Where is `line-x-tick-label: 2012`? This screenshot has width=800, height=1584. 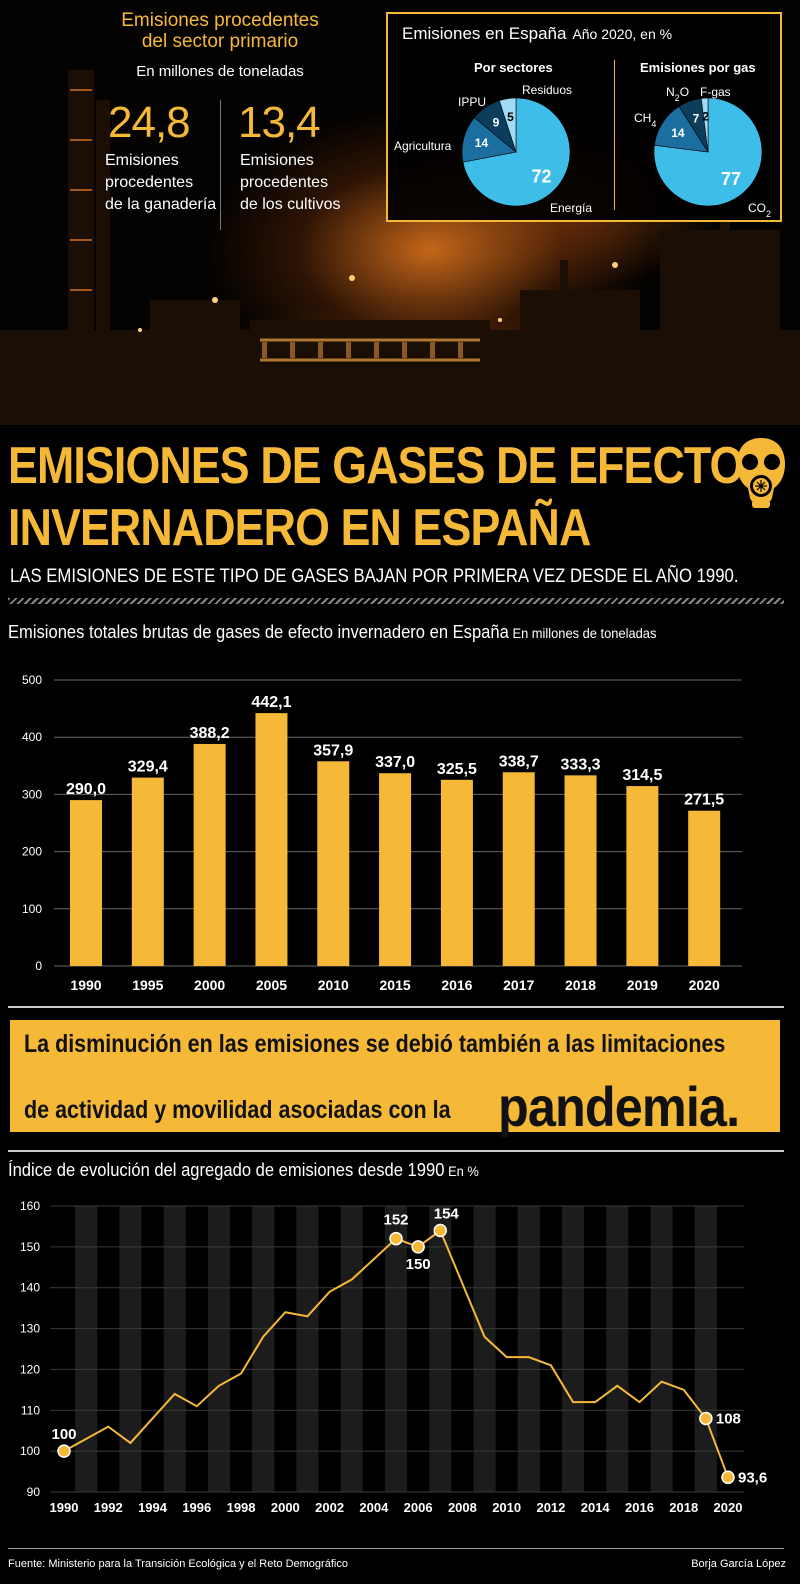
line-x-tick-label: 2012 is located at coordinates (550, 1507).